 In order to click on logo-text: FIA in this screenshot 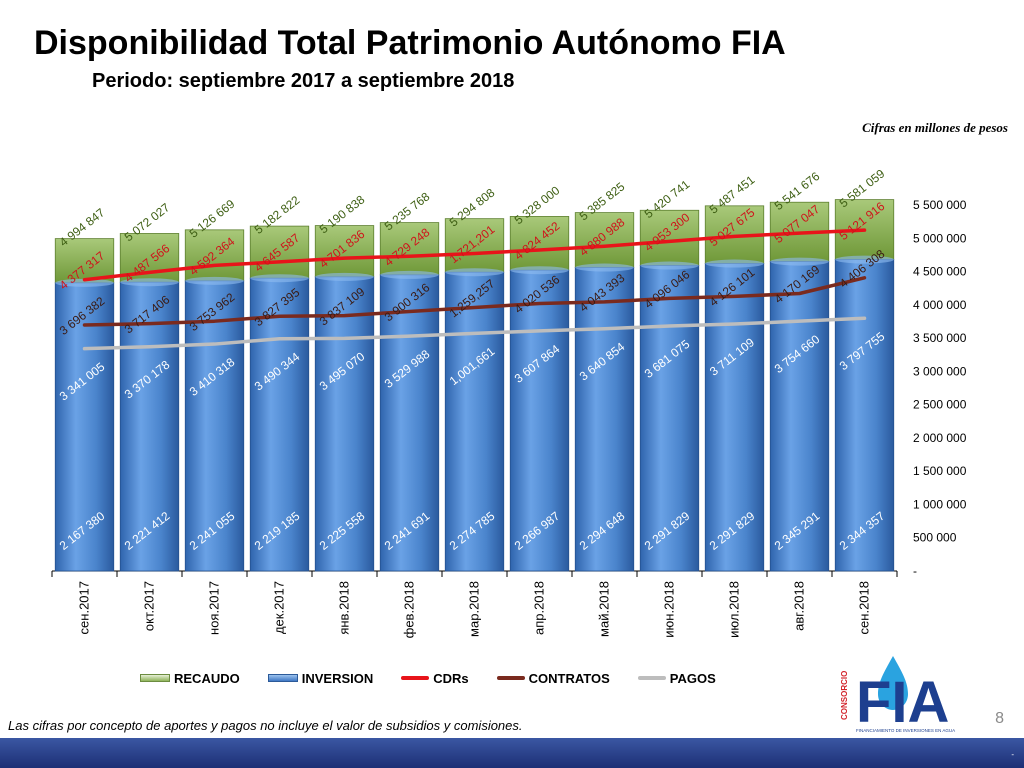, I will do `click(902, 702)`.